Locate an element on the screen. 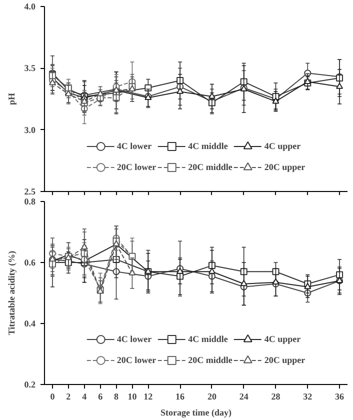 This screenshot has width=353, height=420. x-tick-label: 4 is located at coordinates (85, 397).